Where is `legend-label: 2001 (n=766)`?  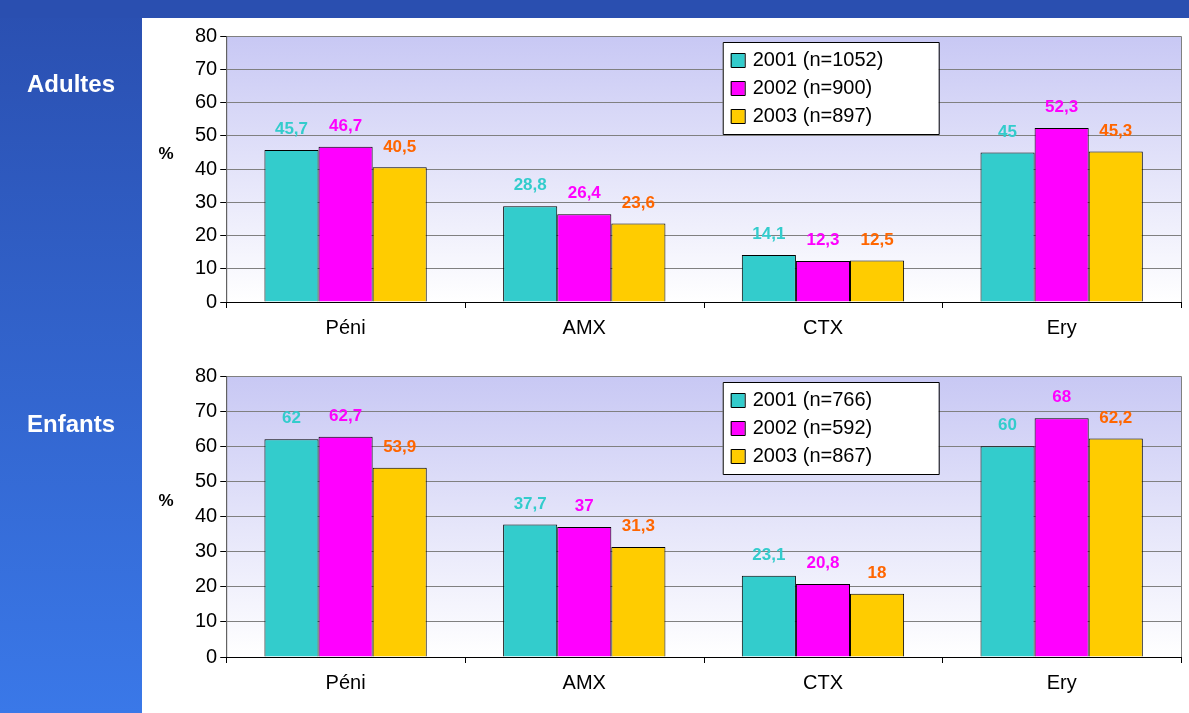 legend-label: 2001 (n=766) is located at coordinates (812, 398).